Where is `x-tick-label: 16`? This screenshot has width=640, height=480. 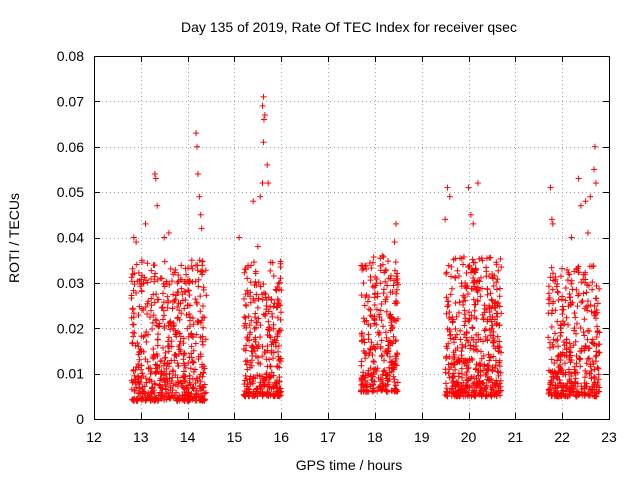
x-tick-label: 16 is located at coordinates (281, 437).